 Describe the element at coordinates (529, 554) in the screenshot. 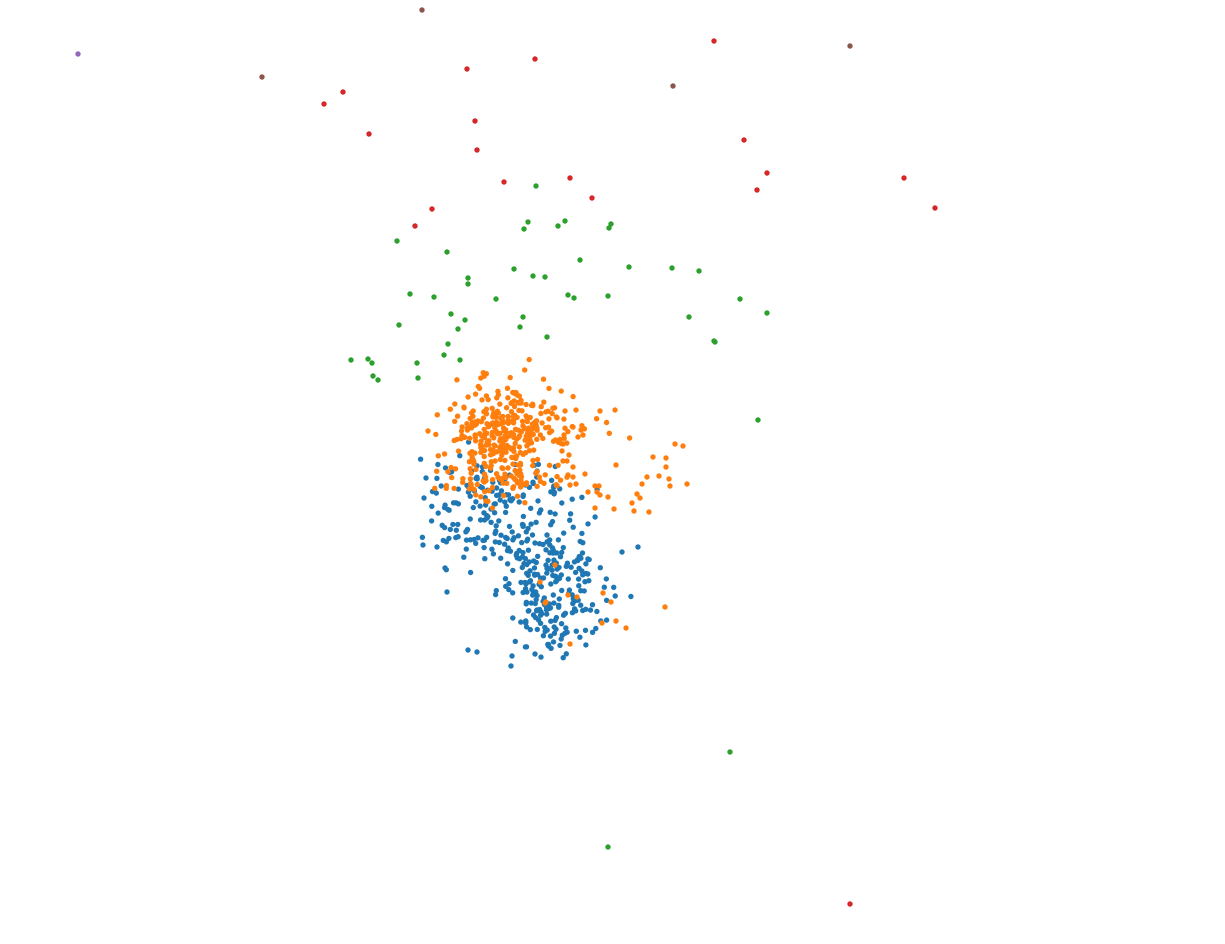

I see `series-blue-points` at that location.